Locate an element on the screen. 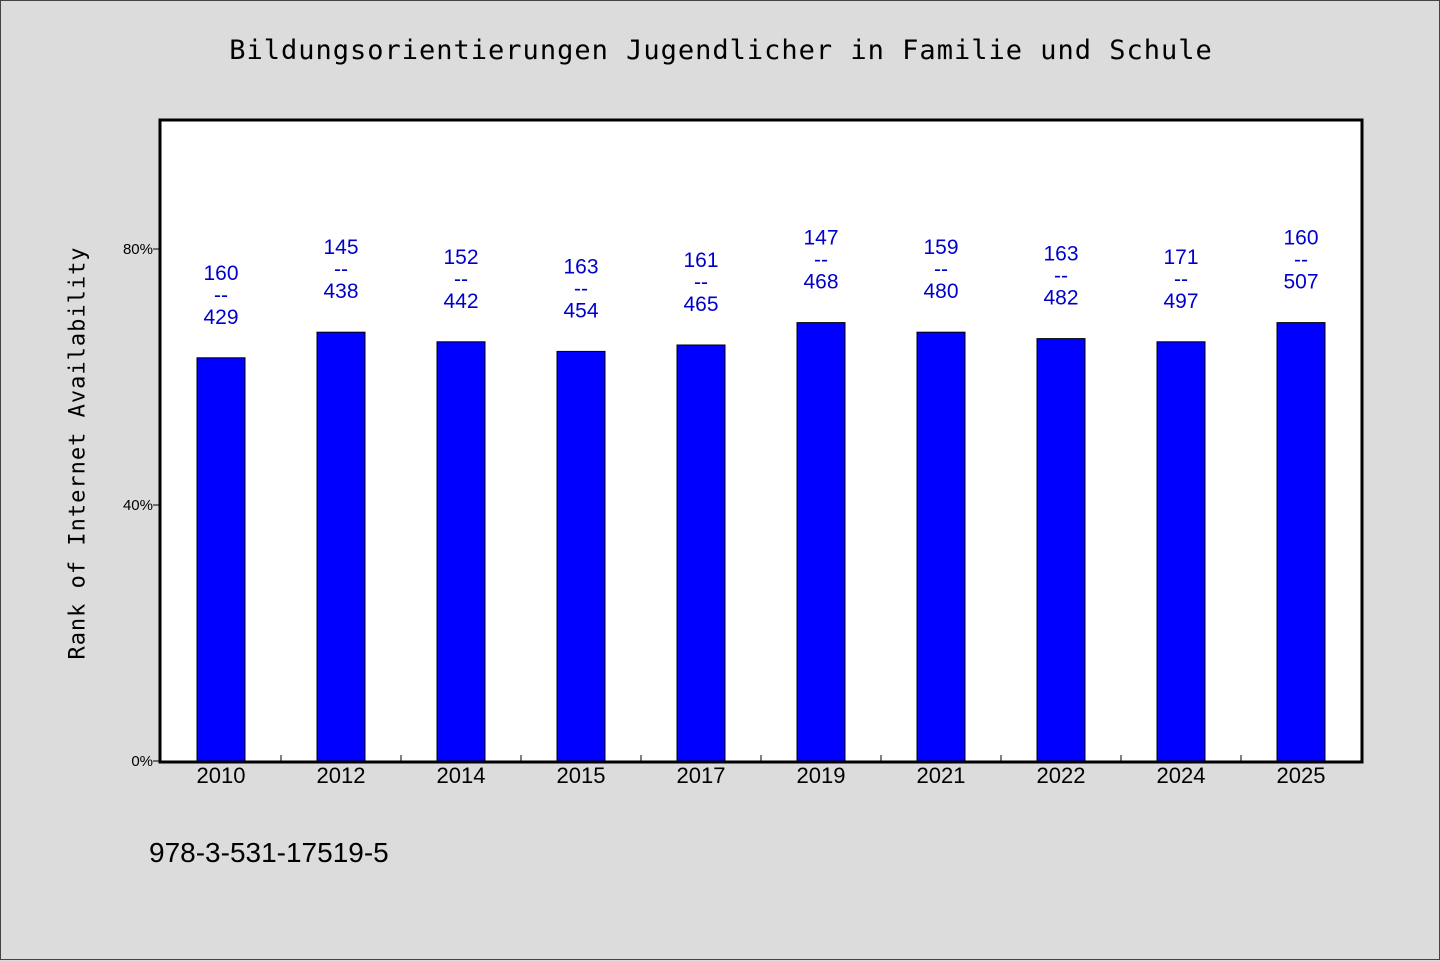 Image resolution: width=1440 pixels, height=961 pixels. data-label: 454 is located at coordinates (580, 310).